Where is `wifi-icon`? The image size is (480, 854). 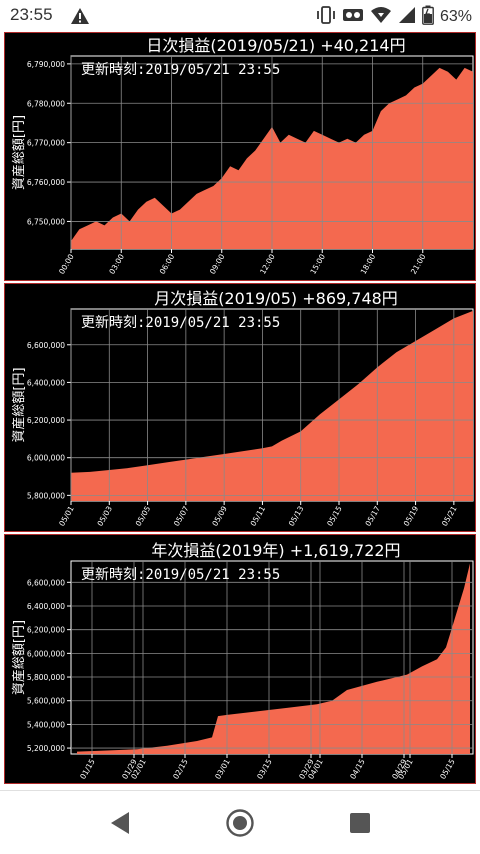
wifi-icon is located at coordinates (381, 17).